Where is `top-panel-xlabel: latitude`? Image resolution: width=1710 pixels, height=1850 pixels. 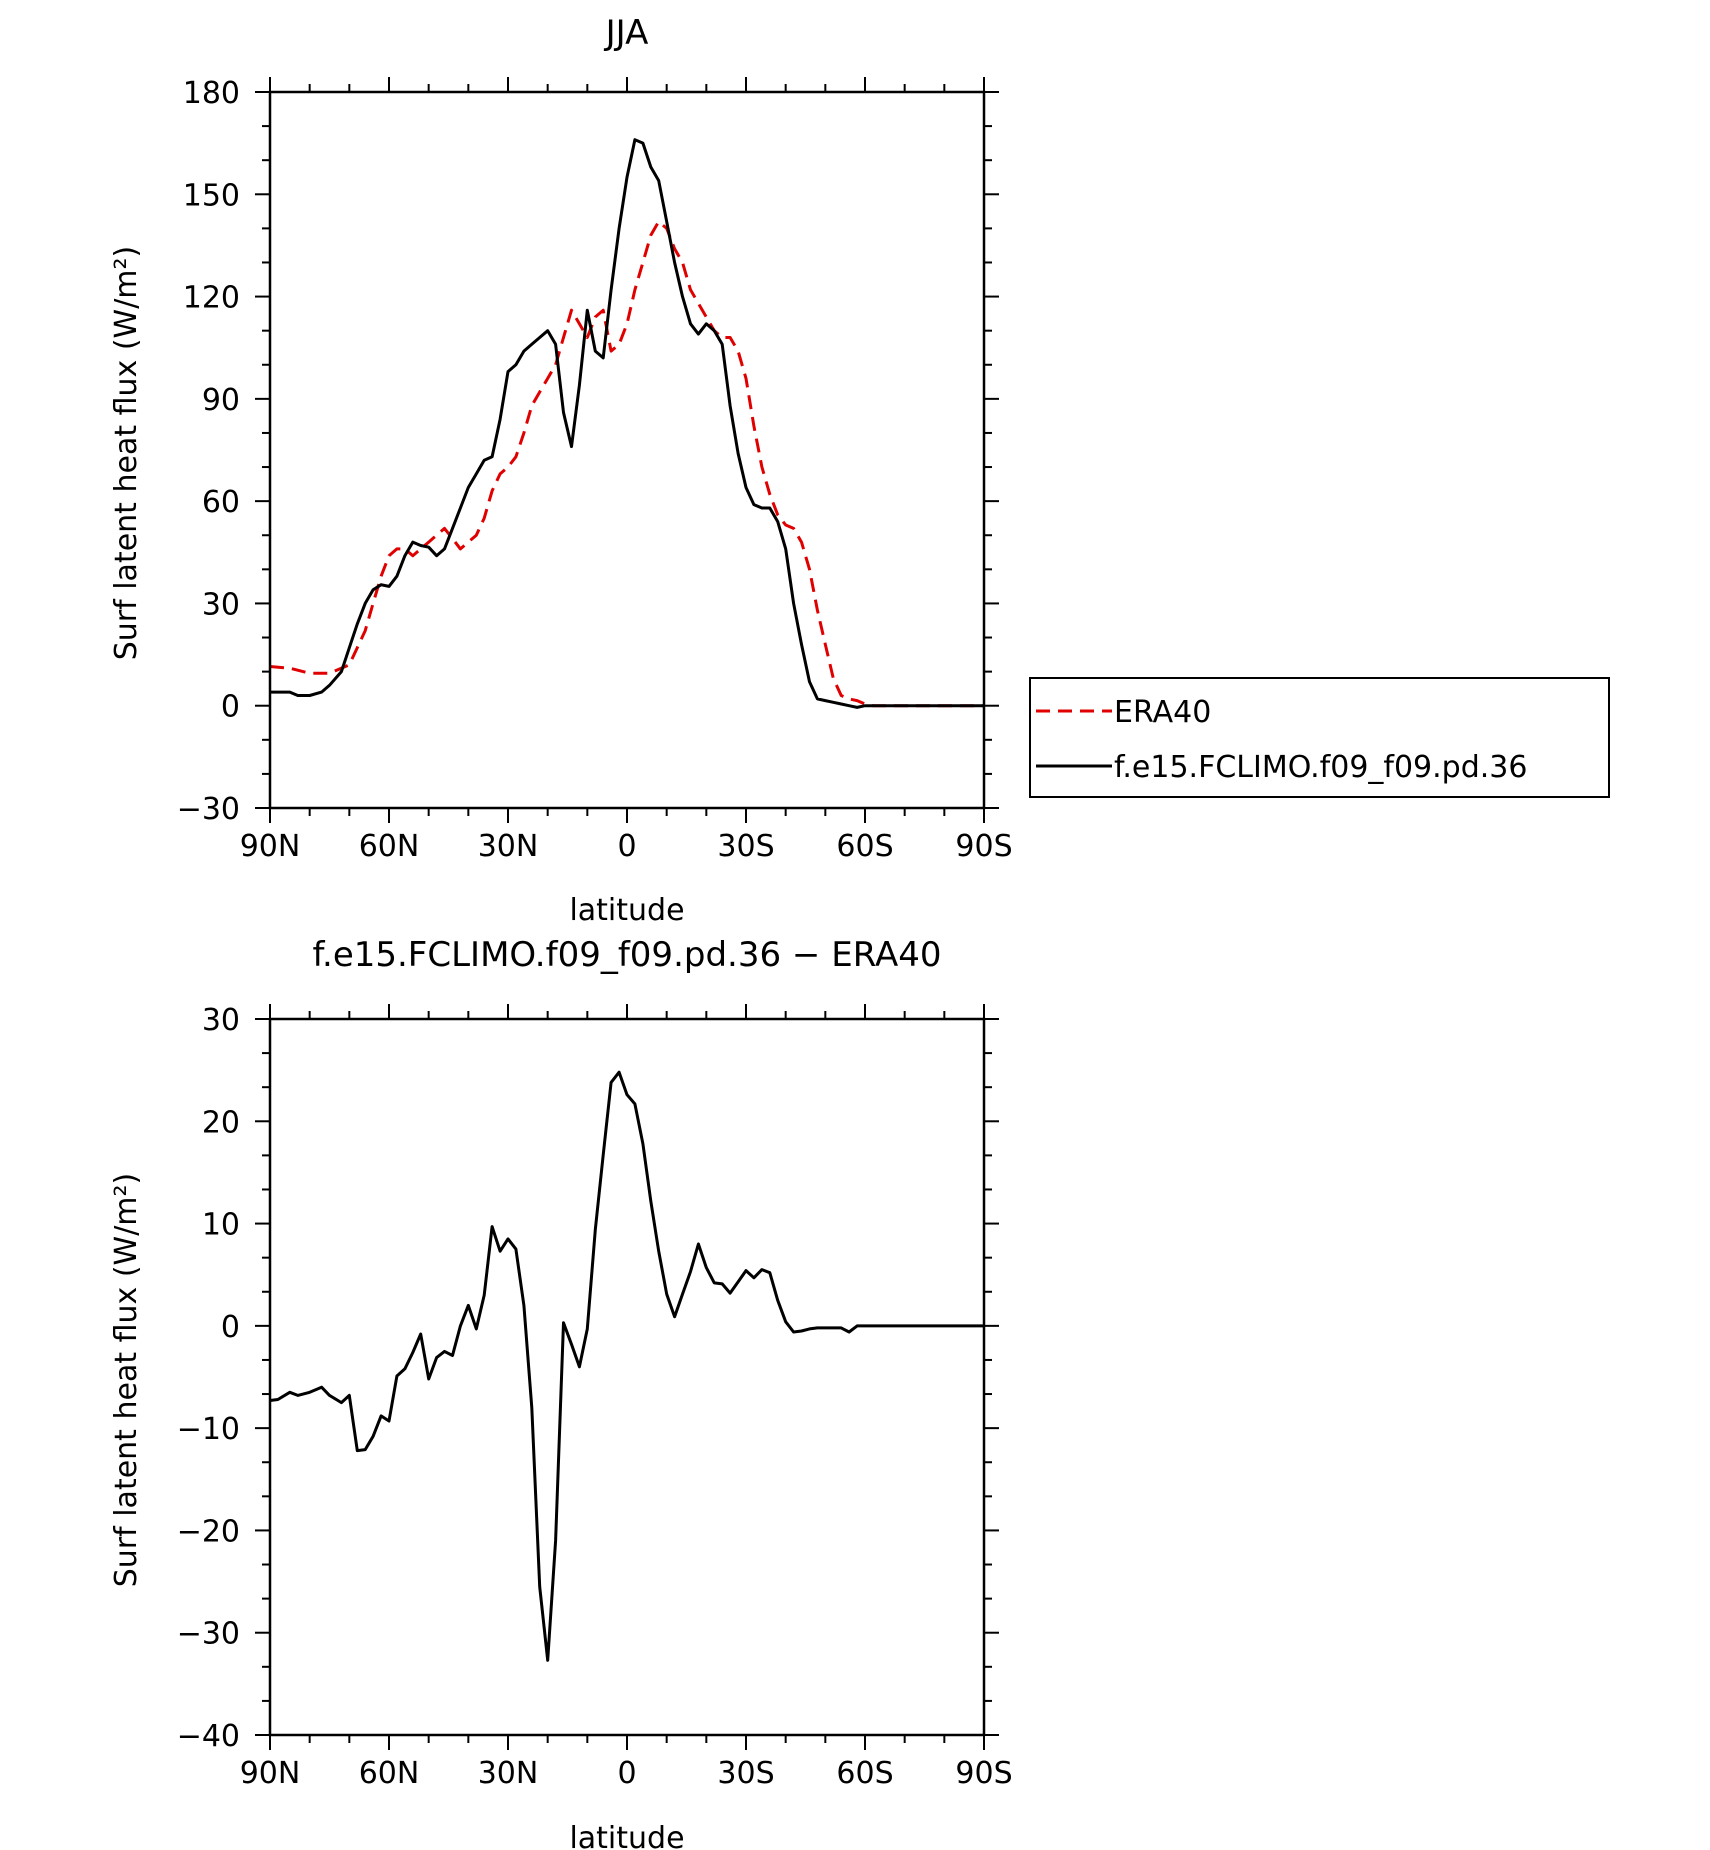
top-panel-xlabel: latitude is located at coordinates (626, 910).